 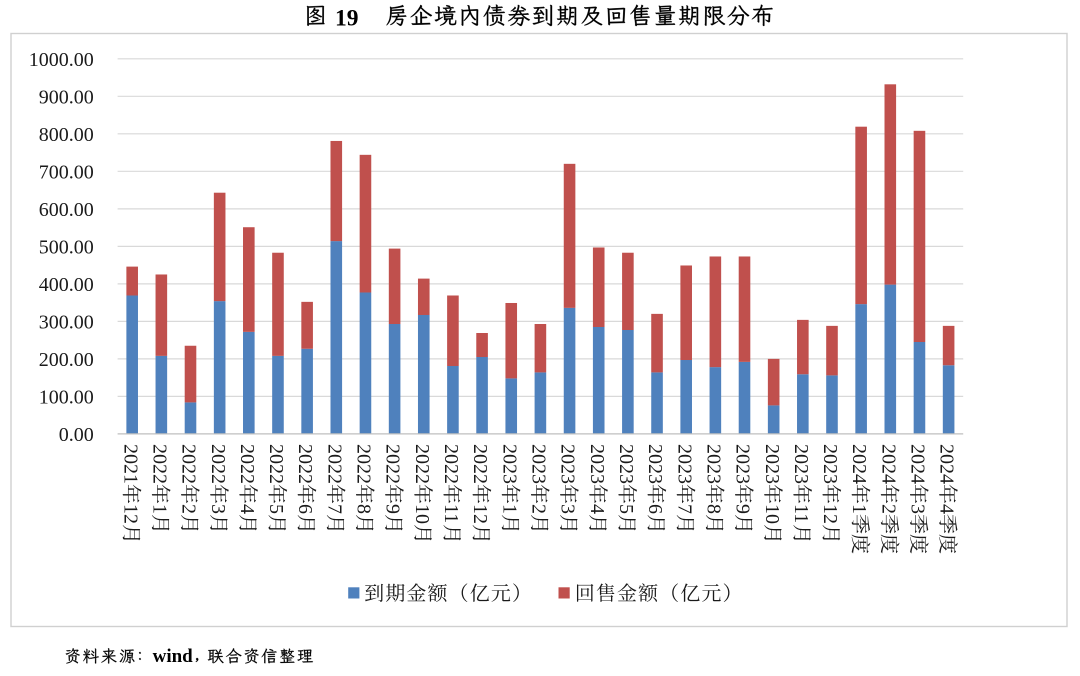 What do you see at coordinates (66, 285) in the screenshot?
I see `svg-text: 400.00` at bounding box center [66, 285].